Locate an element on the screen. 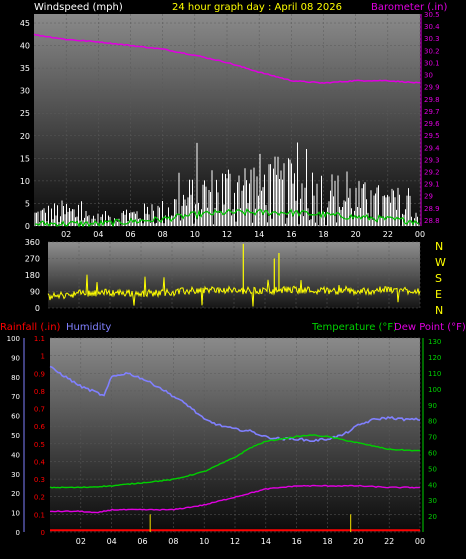 This screenshot has height=559, width=466. humidity-title: Humidity is located at coordinates (88, 327).